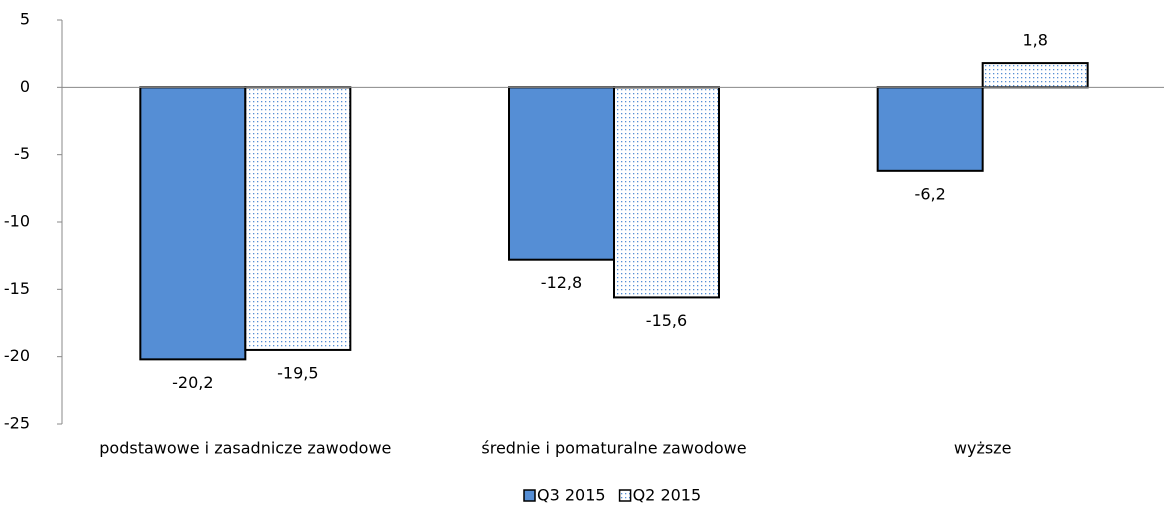  What do you see at coordinates (17, 221) in the screenshot?
I see `y-tick-label: -10` at bounding box center [17, 221].